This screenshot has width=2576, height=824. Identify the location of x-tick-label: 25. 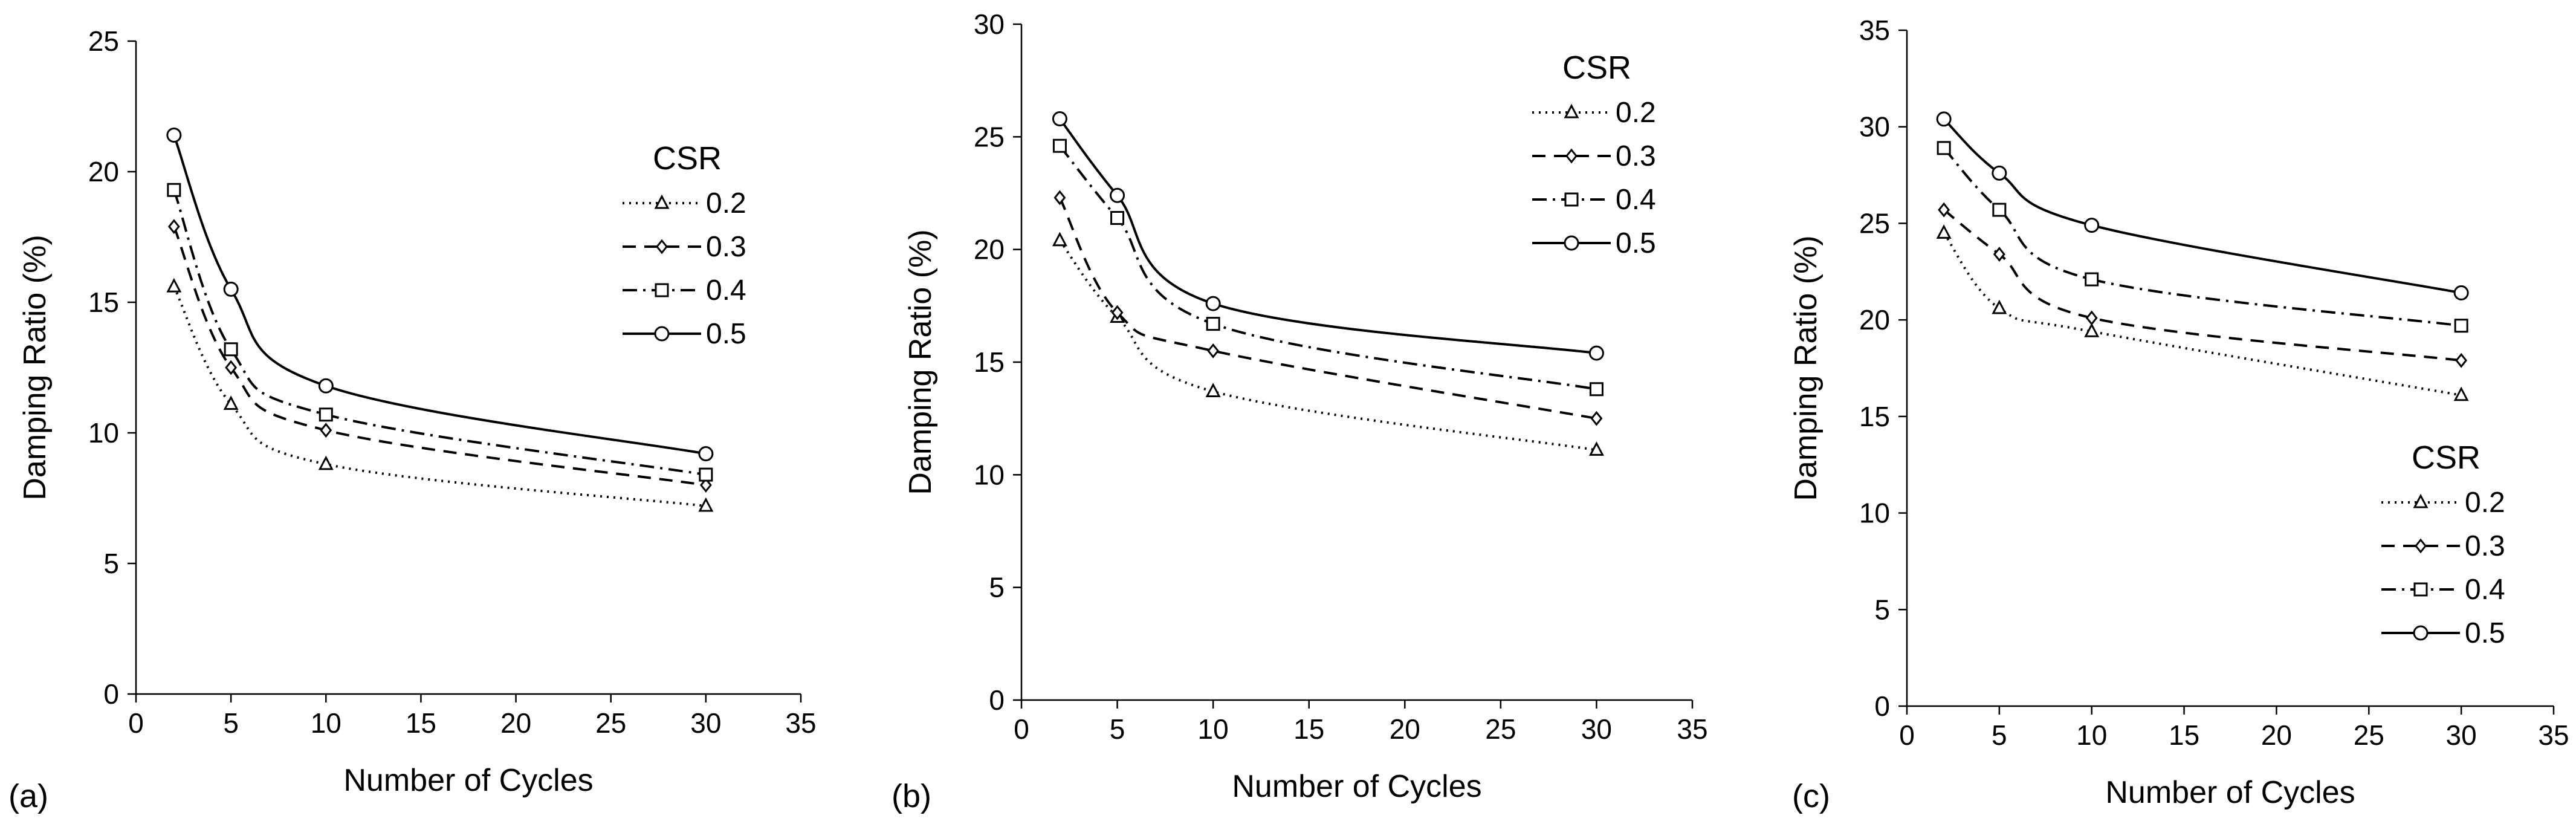
(1500, 729).